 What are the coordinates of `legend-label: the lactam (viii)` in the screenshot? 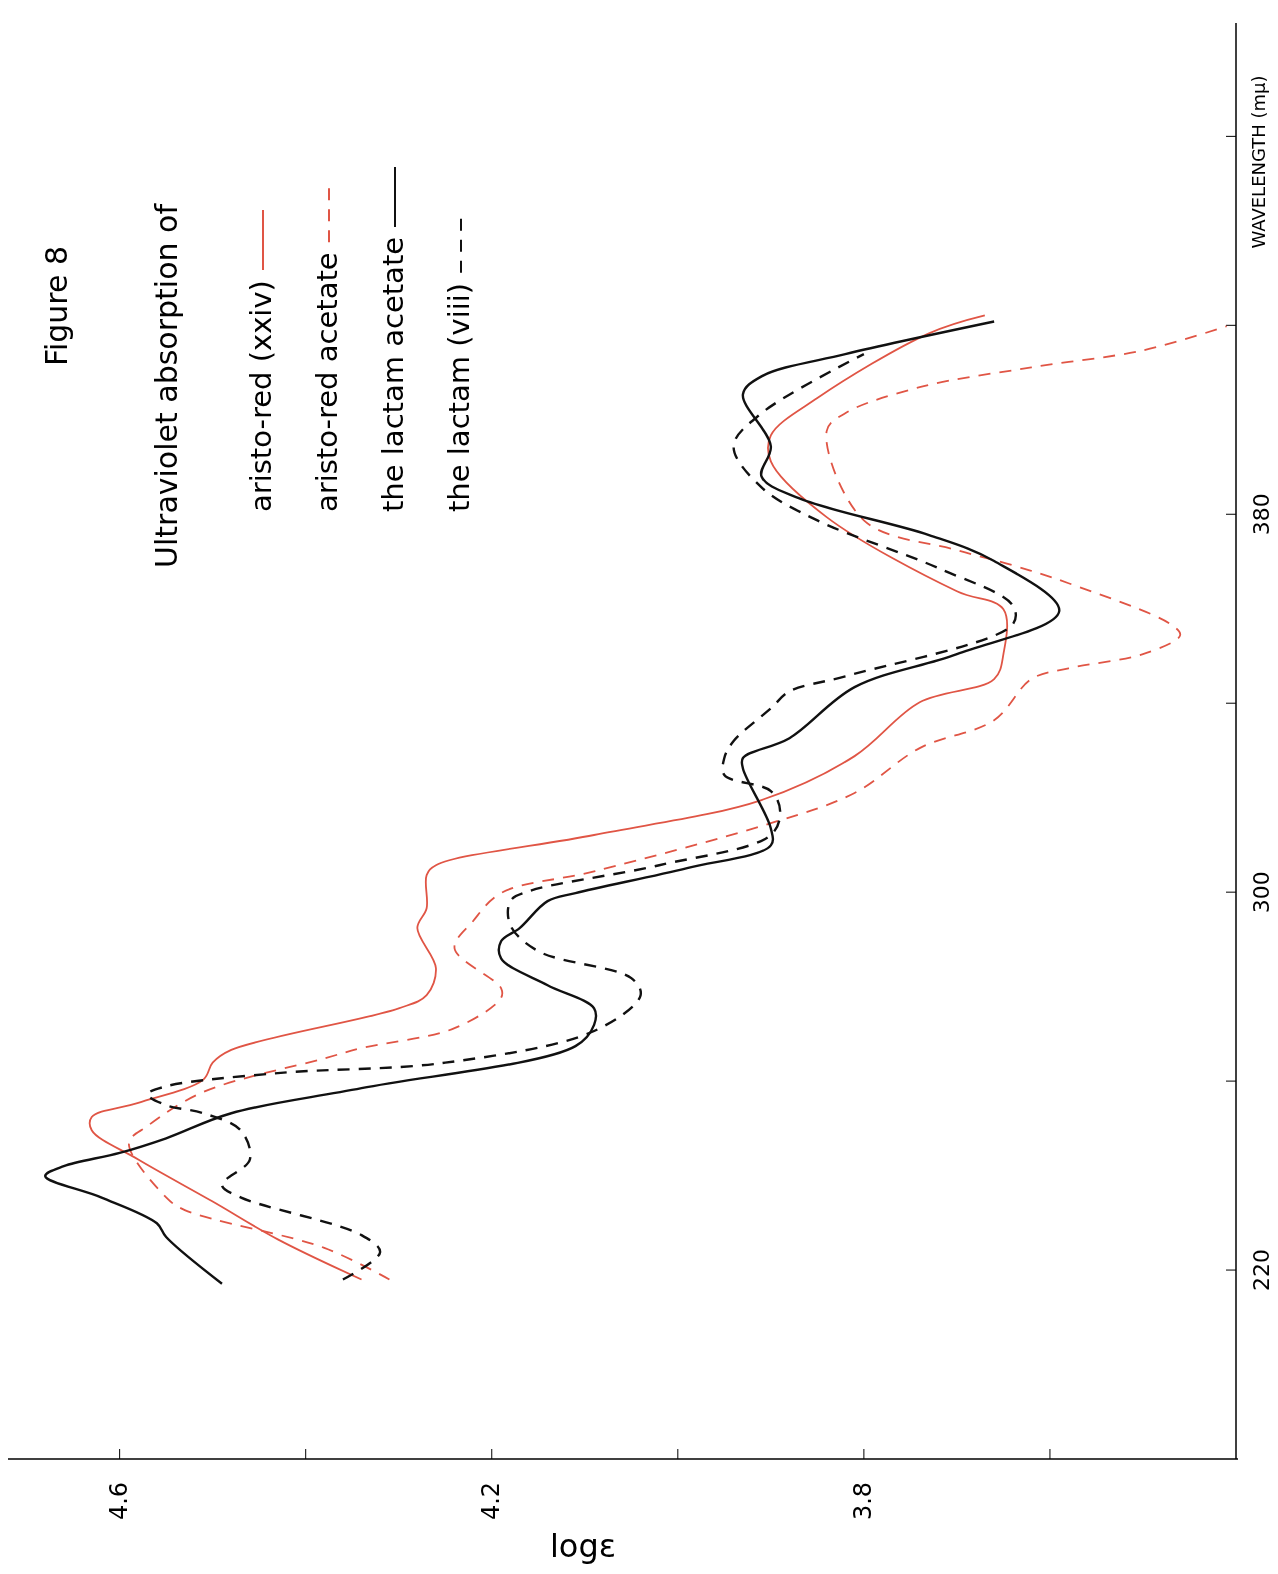 It's located at (459, 397).